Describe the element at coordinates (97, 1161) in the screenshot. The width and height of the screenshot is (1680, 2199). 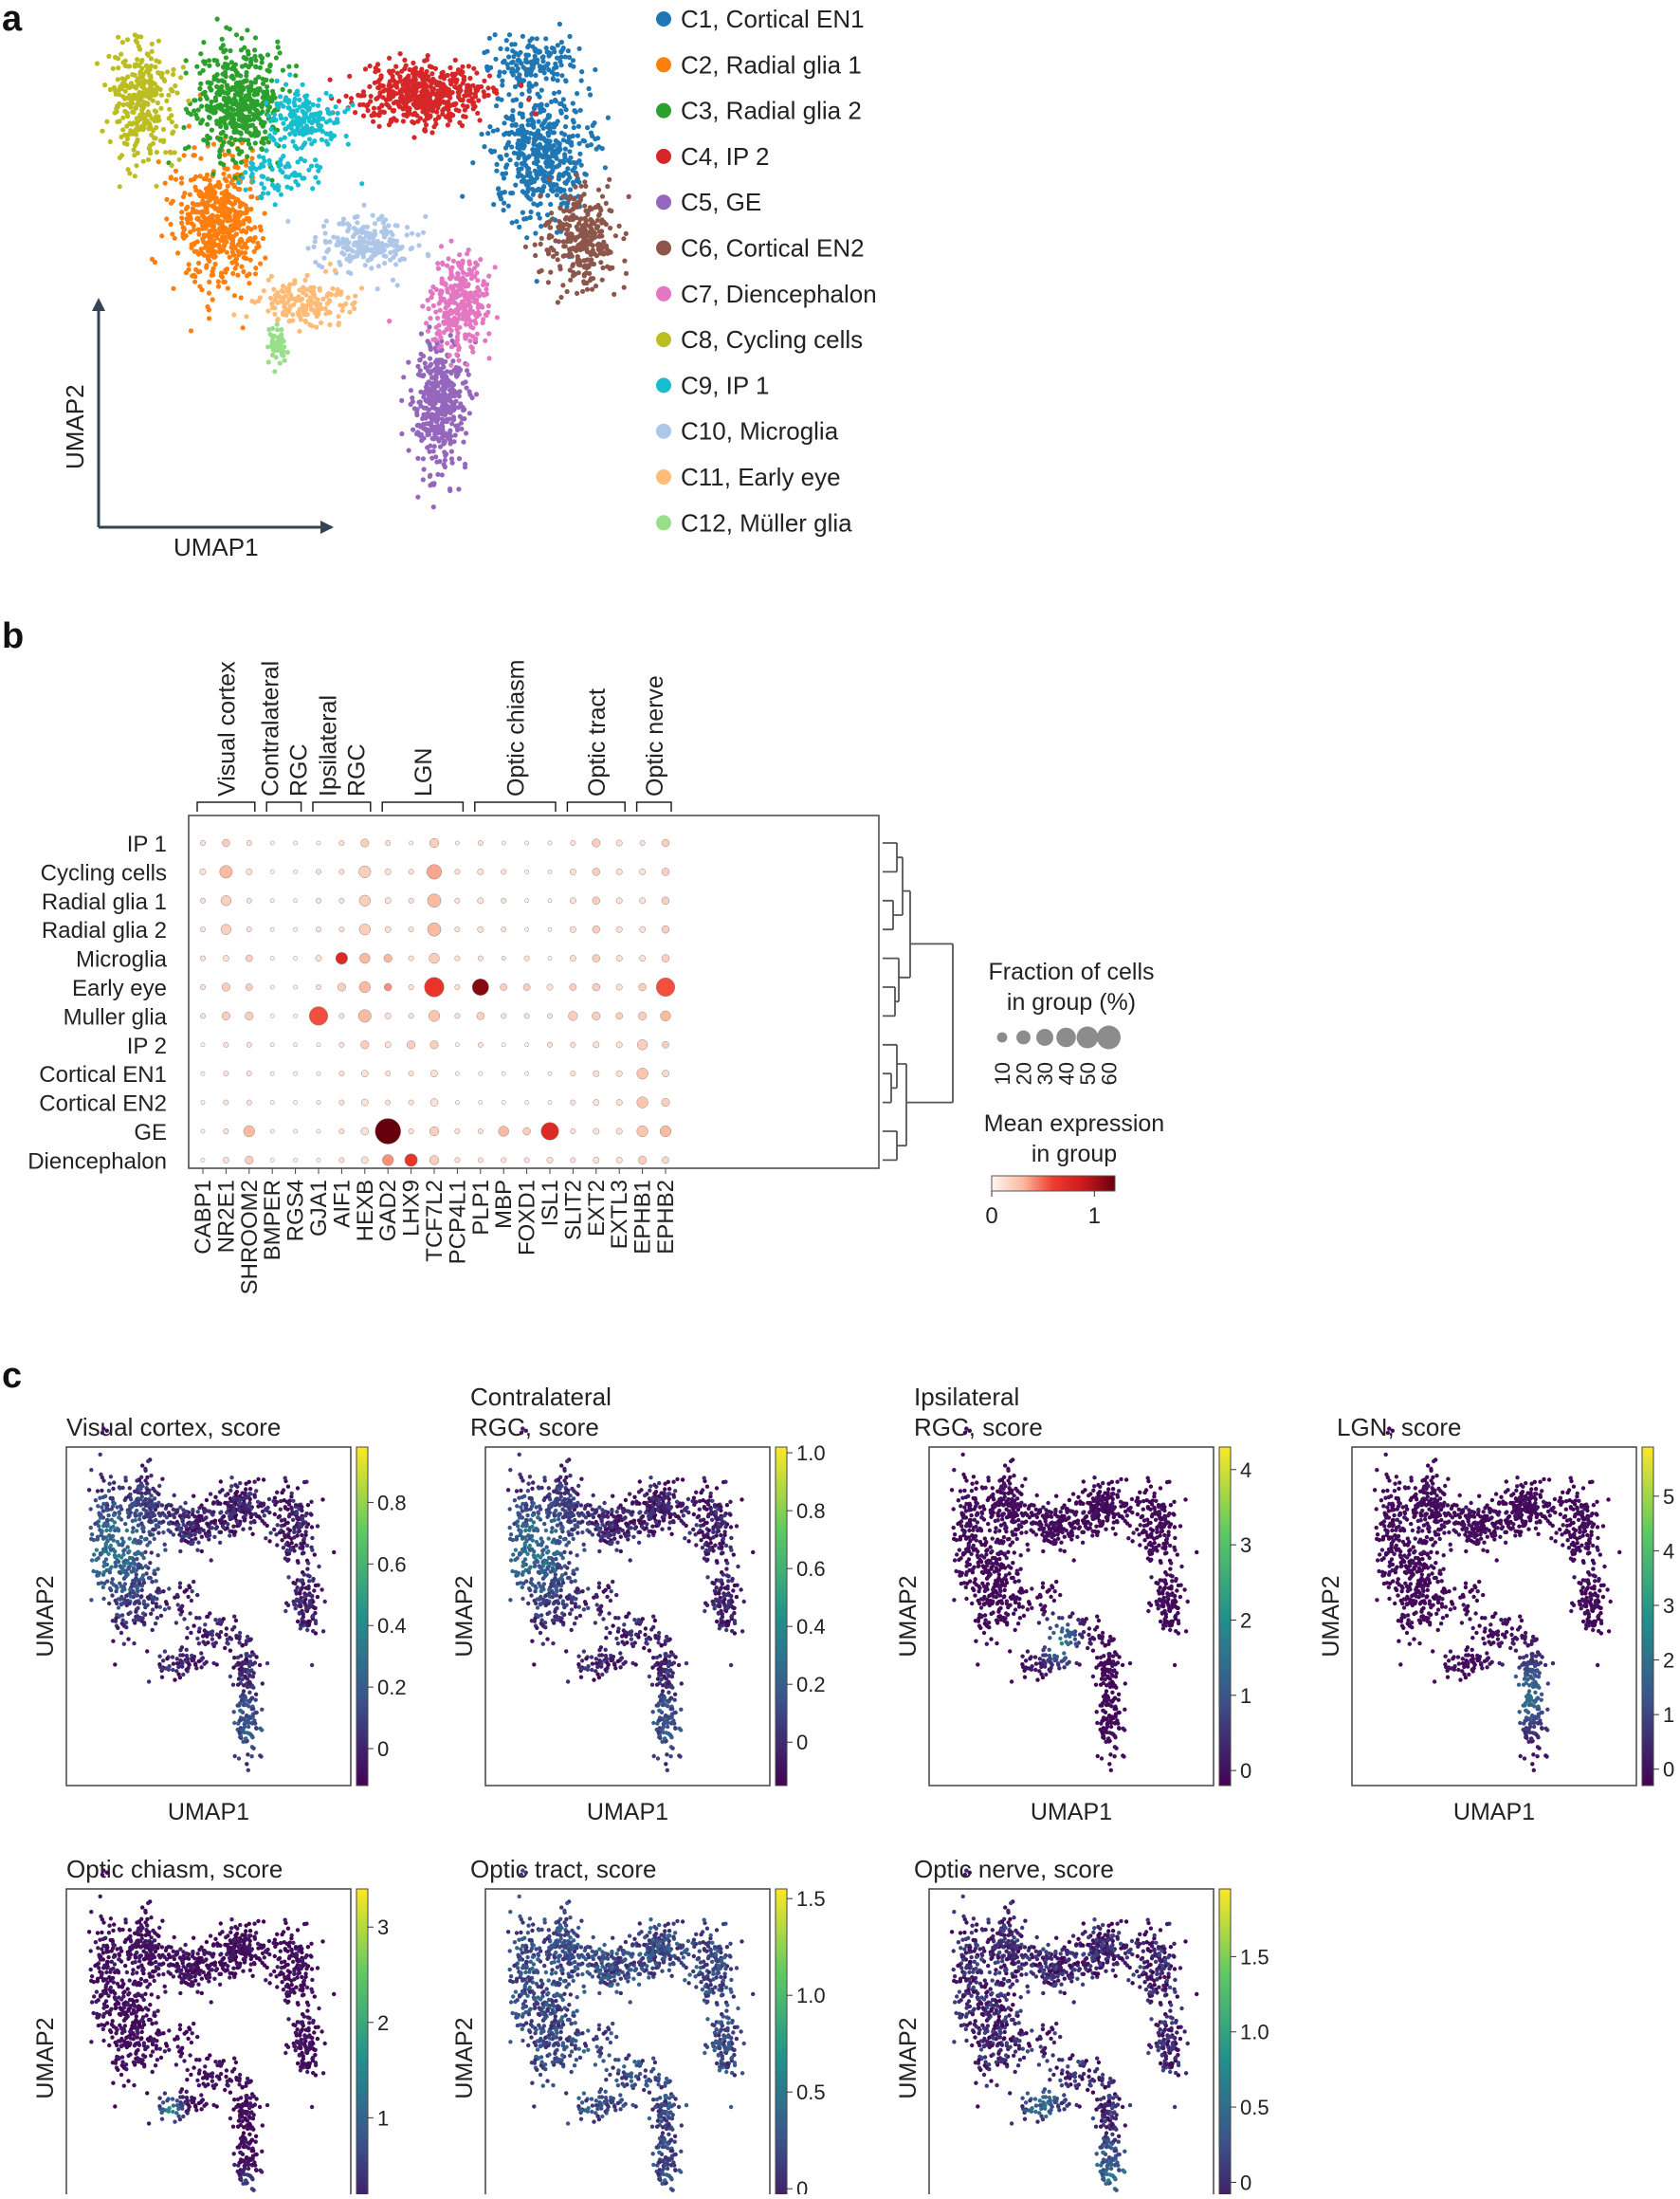
I see `cell-type-label: Diencephalon` at that location.